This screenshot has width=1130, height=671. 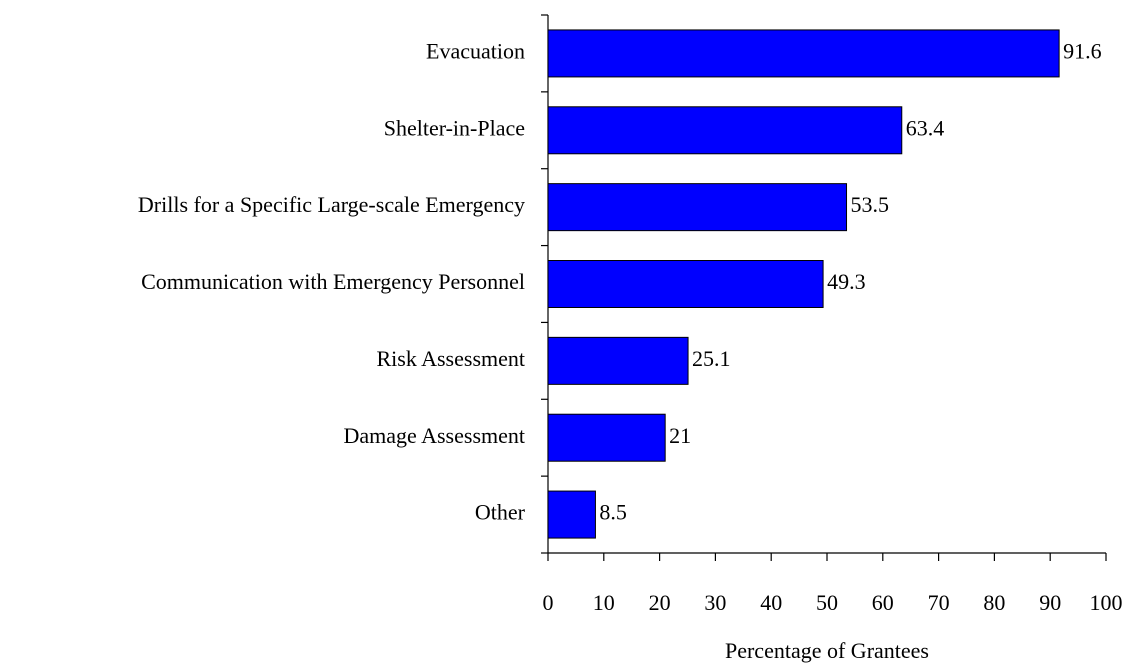 I want to click on x-tick-label: 90, so click(x=1050, y=602).